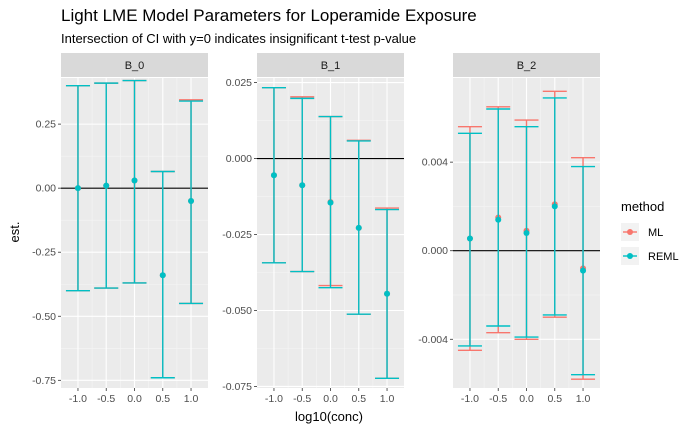  I want to click on legend-item-ml: ML, so click(642, 232).